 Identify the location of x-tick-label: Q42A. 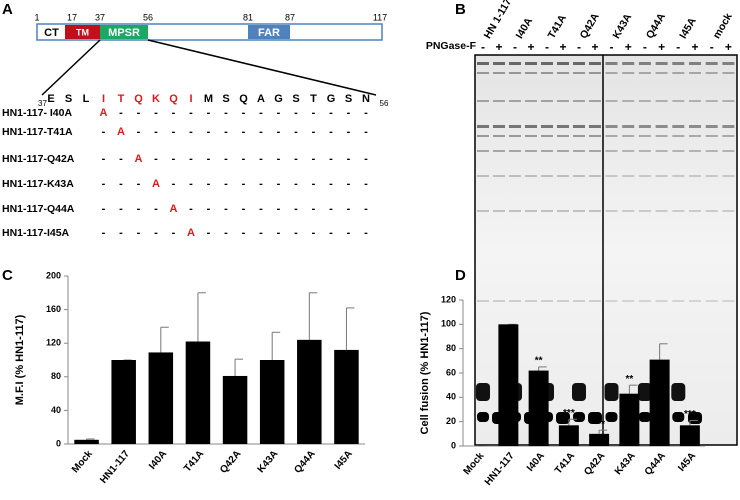
(230, 462).